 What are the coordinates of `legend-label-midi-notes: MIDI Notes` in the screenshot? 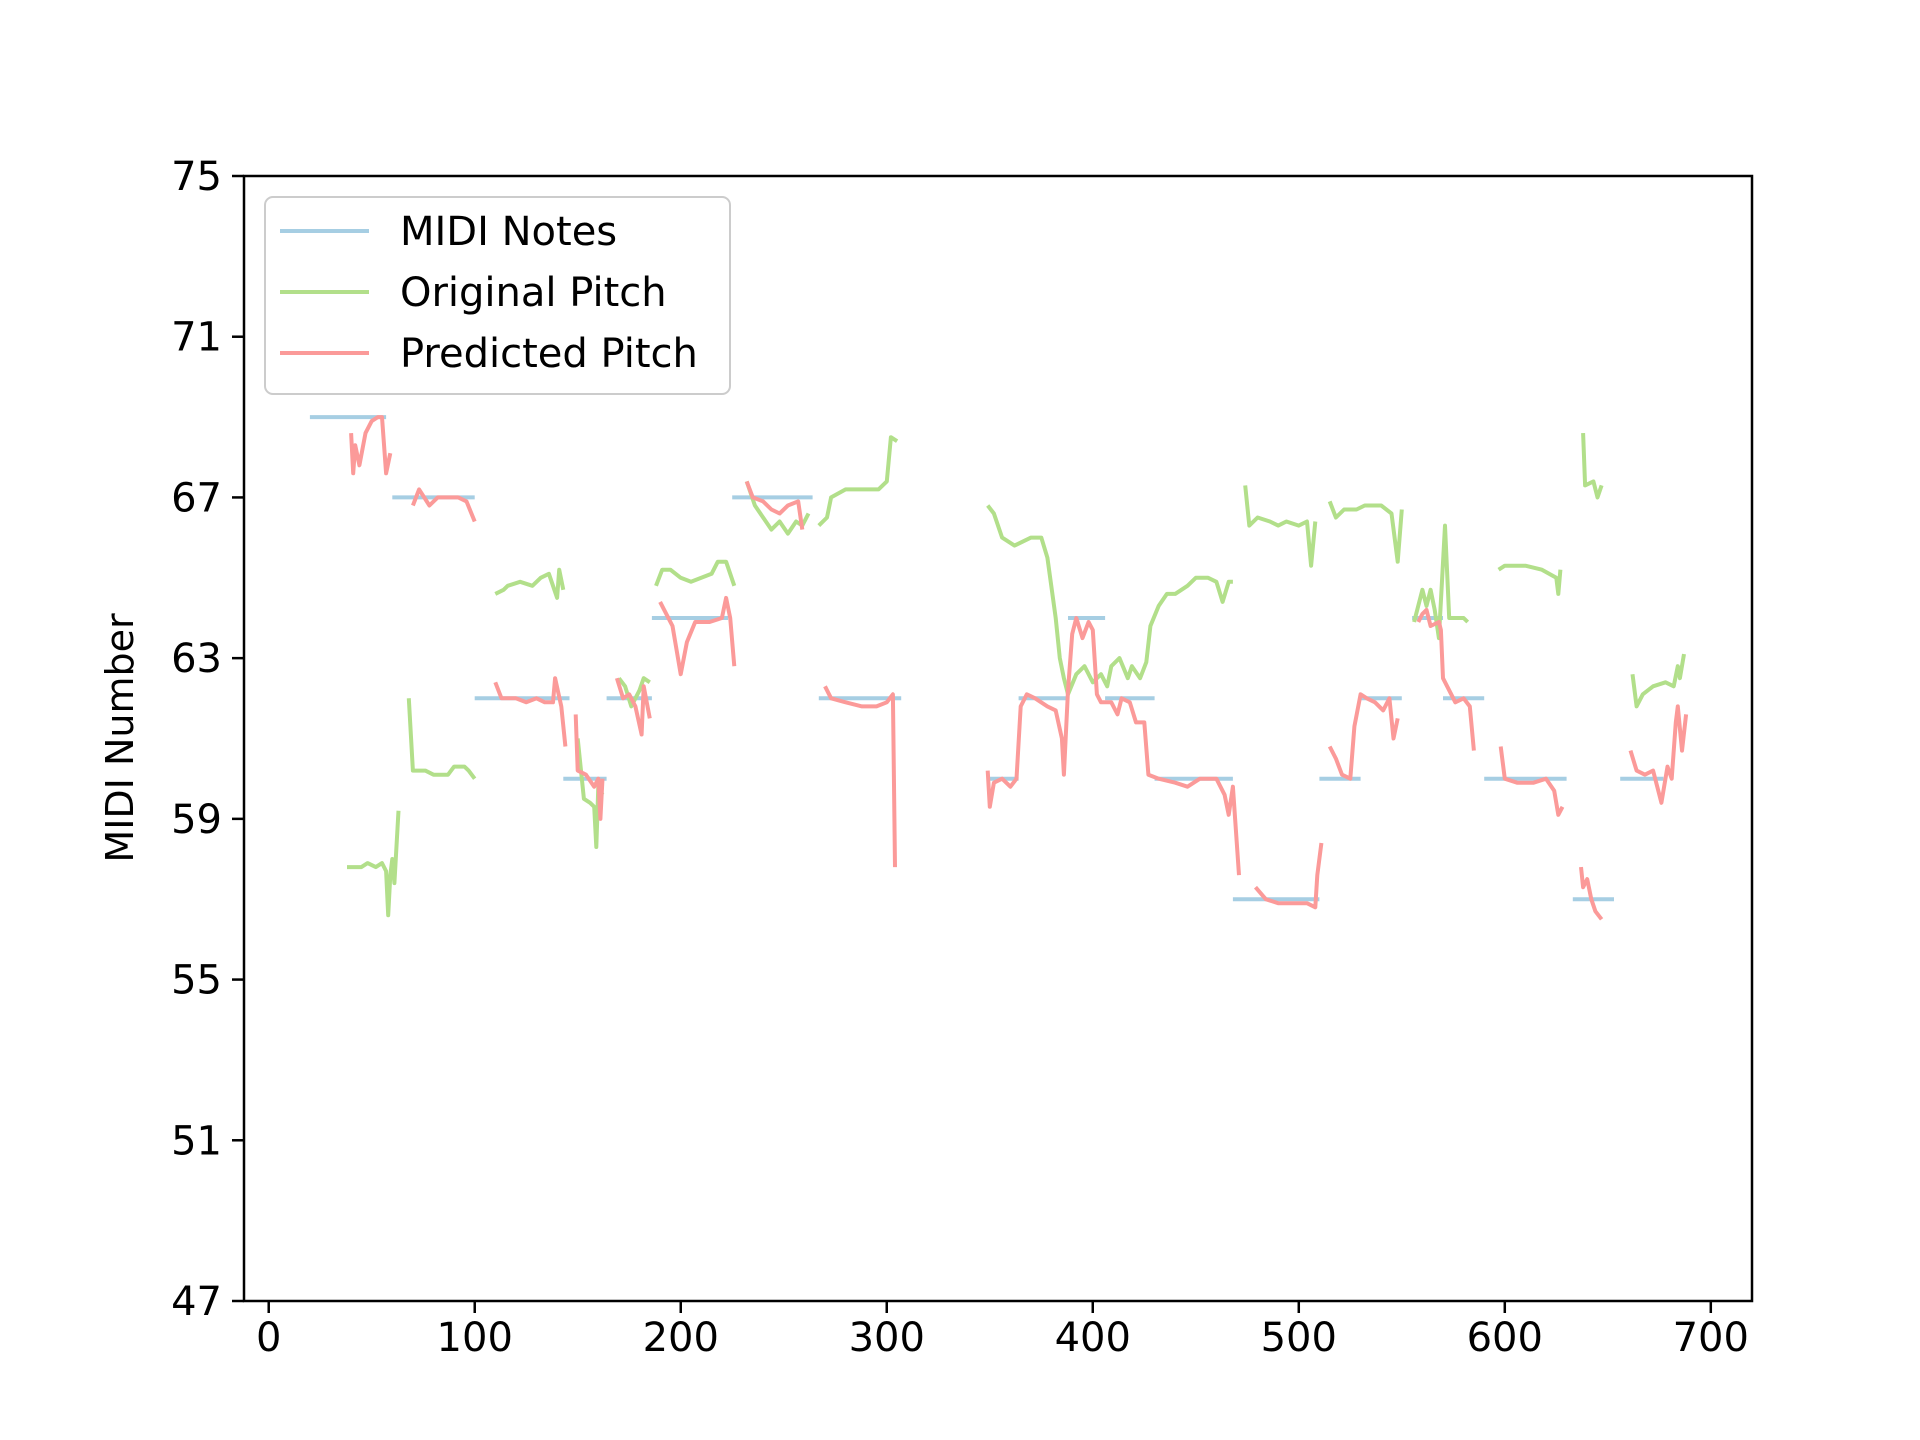 It's located at (508, 232).